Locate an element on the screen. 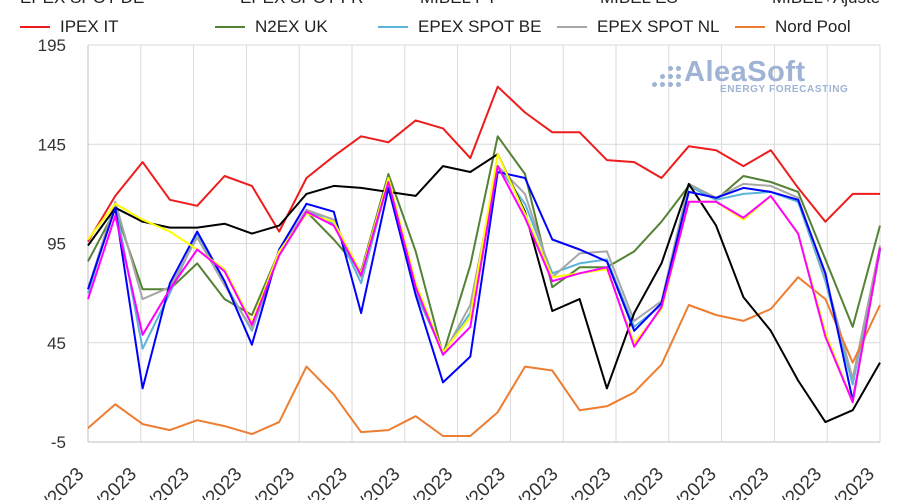  legend-item-epex-spot-fr: EPEX SPOT FR is located at coordinates (301, 4).